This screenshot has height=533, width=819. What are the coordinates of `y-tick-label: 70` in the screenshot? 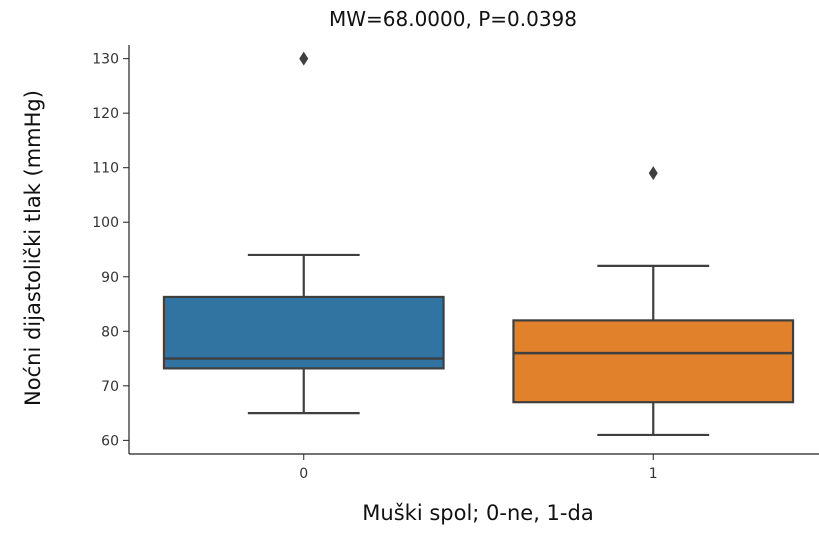 It's located at (110, 387).